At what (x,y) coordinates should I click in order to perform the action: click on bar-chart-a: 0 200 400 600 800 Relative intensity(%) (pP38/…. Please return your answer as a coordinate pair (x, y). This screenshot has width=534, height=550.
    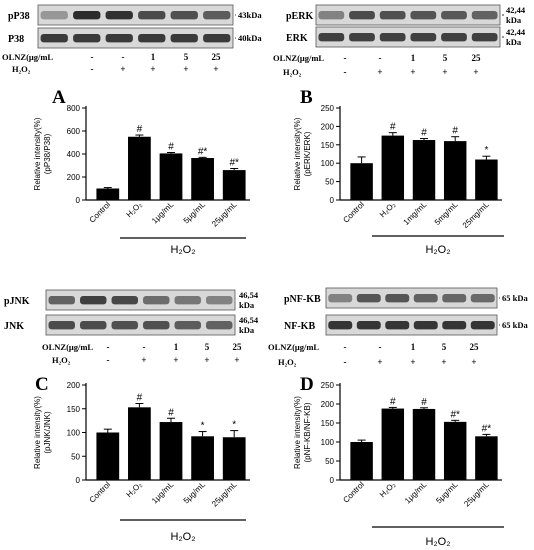
    Looking at the image, I should click on (141, 180).